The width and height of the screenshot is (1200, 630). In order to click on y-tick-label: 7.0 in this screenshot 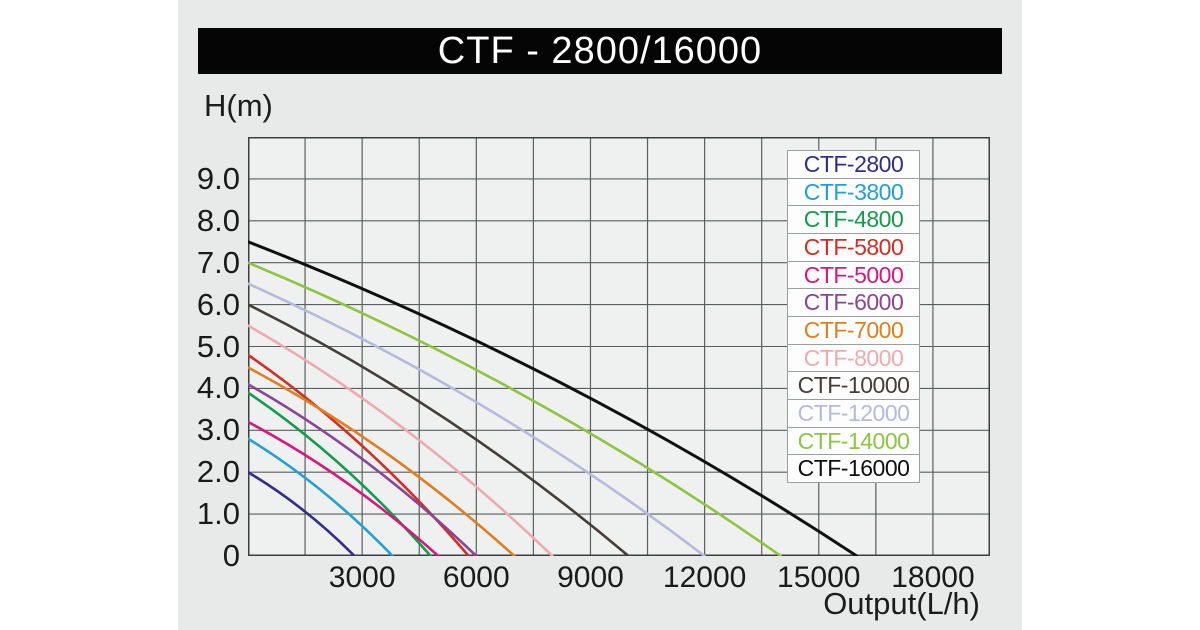, I will do `click(218, 262)`.